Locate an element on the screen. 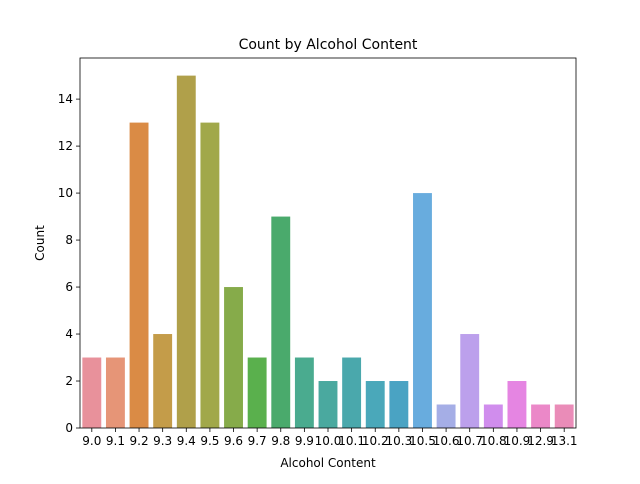 The image size is (640, 484). y-tick-label: 8 is located at coordinates (69, 240).